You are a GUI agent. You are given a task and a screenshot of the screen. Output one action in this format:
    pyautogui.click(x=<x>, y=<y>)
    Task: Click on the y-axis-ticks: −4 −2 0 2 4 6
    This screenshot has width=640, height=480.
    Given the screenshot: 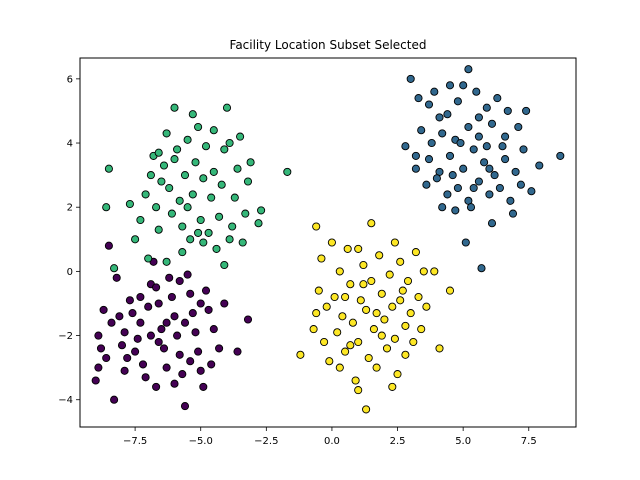 What is the action you would take?
    pyautogui.click(x=69, y=240)
    